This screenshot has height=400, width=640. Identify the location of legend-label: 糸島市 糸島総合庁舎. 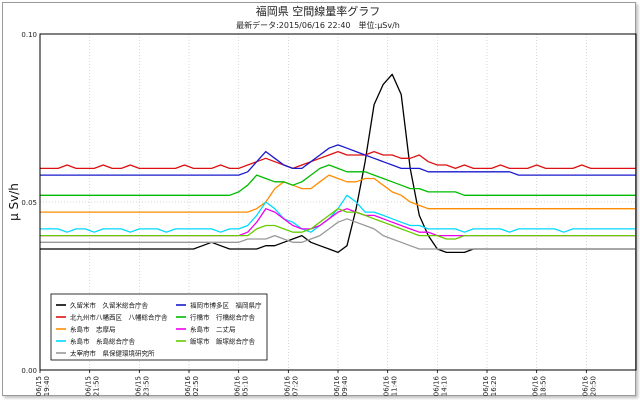
(103, 341).